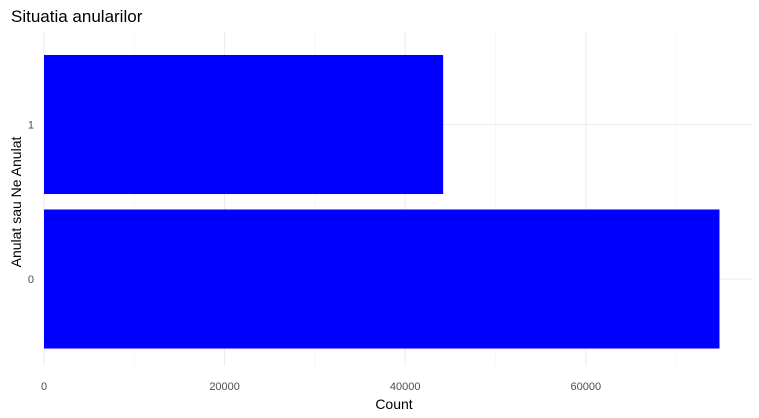 The width and height of the screenshot is (759, 418). I want to click on y-tick-label: 1, so click(31, 126).